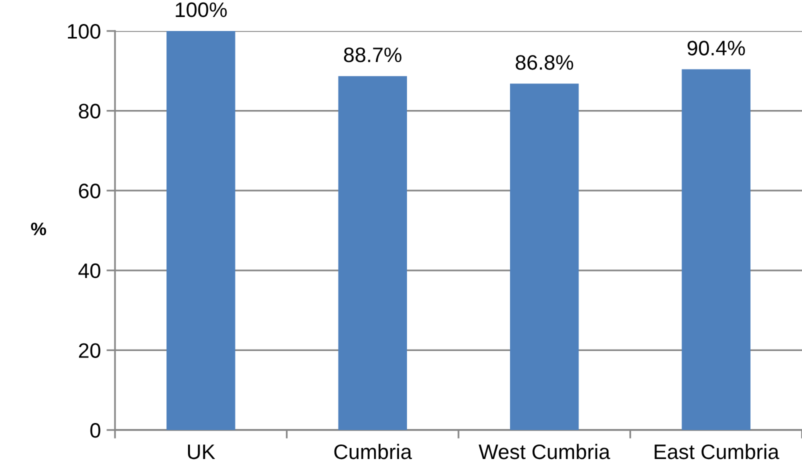 This screenshot has width=802, height=476. Describe the element at coordinates (545, 62) in the screenshot. I see `data-label: 86.8%` at that location.